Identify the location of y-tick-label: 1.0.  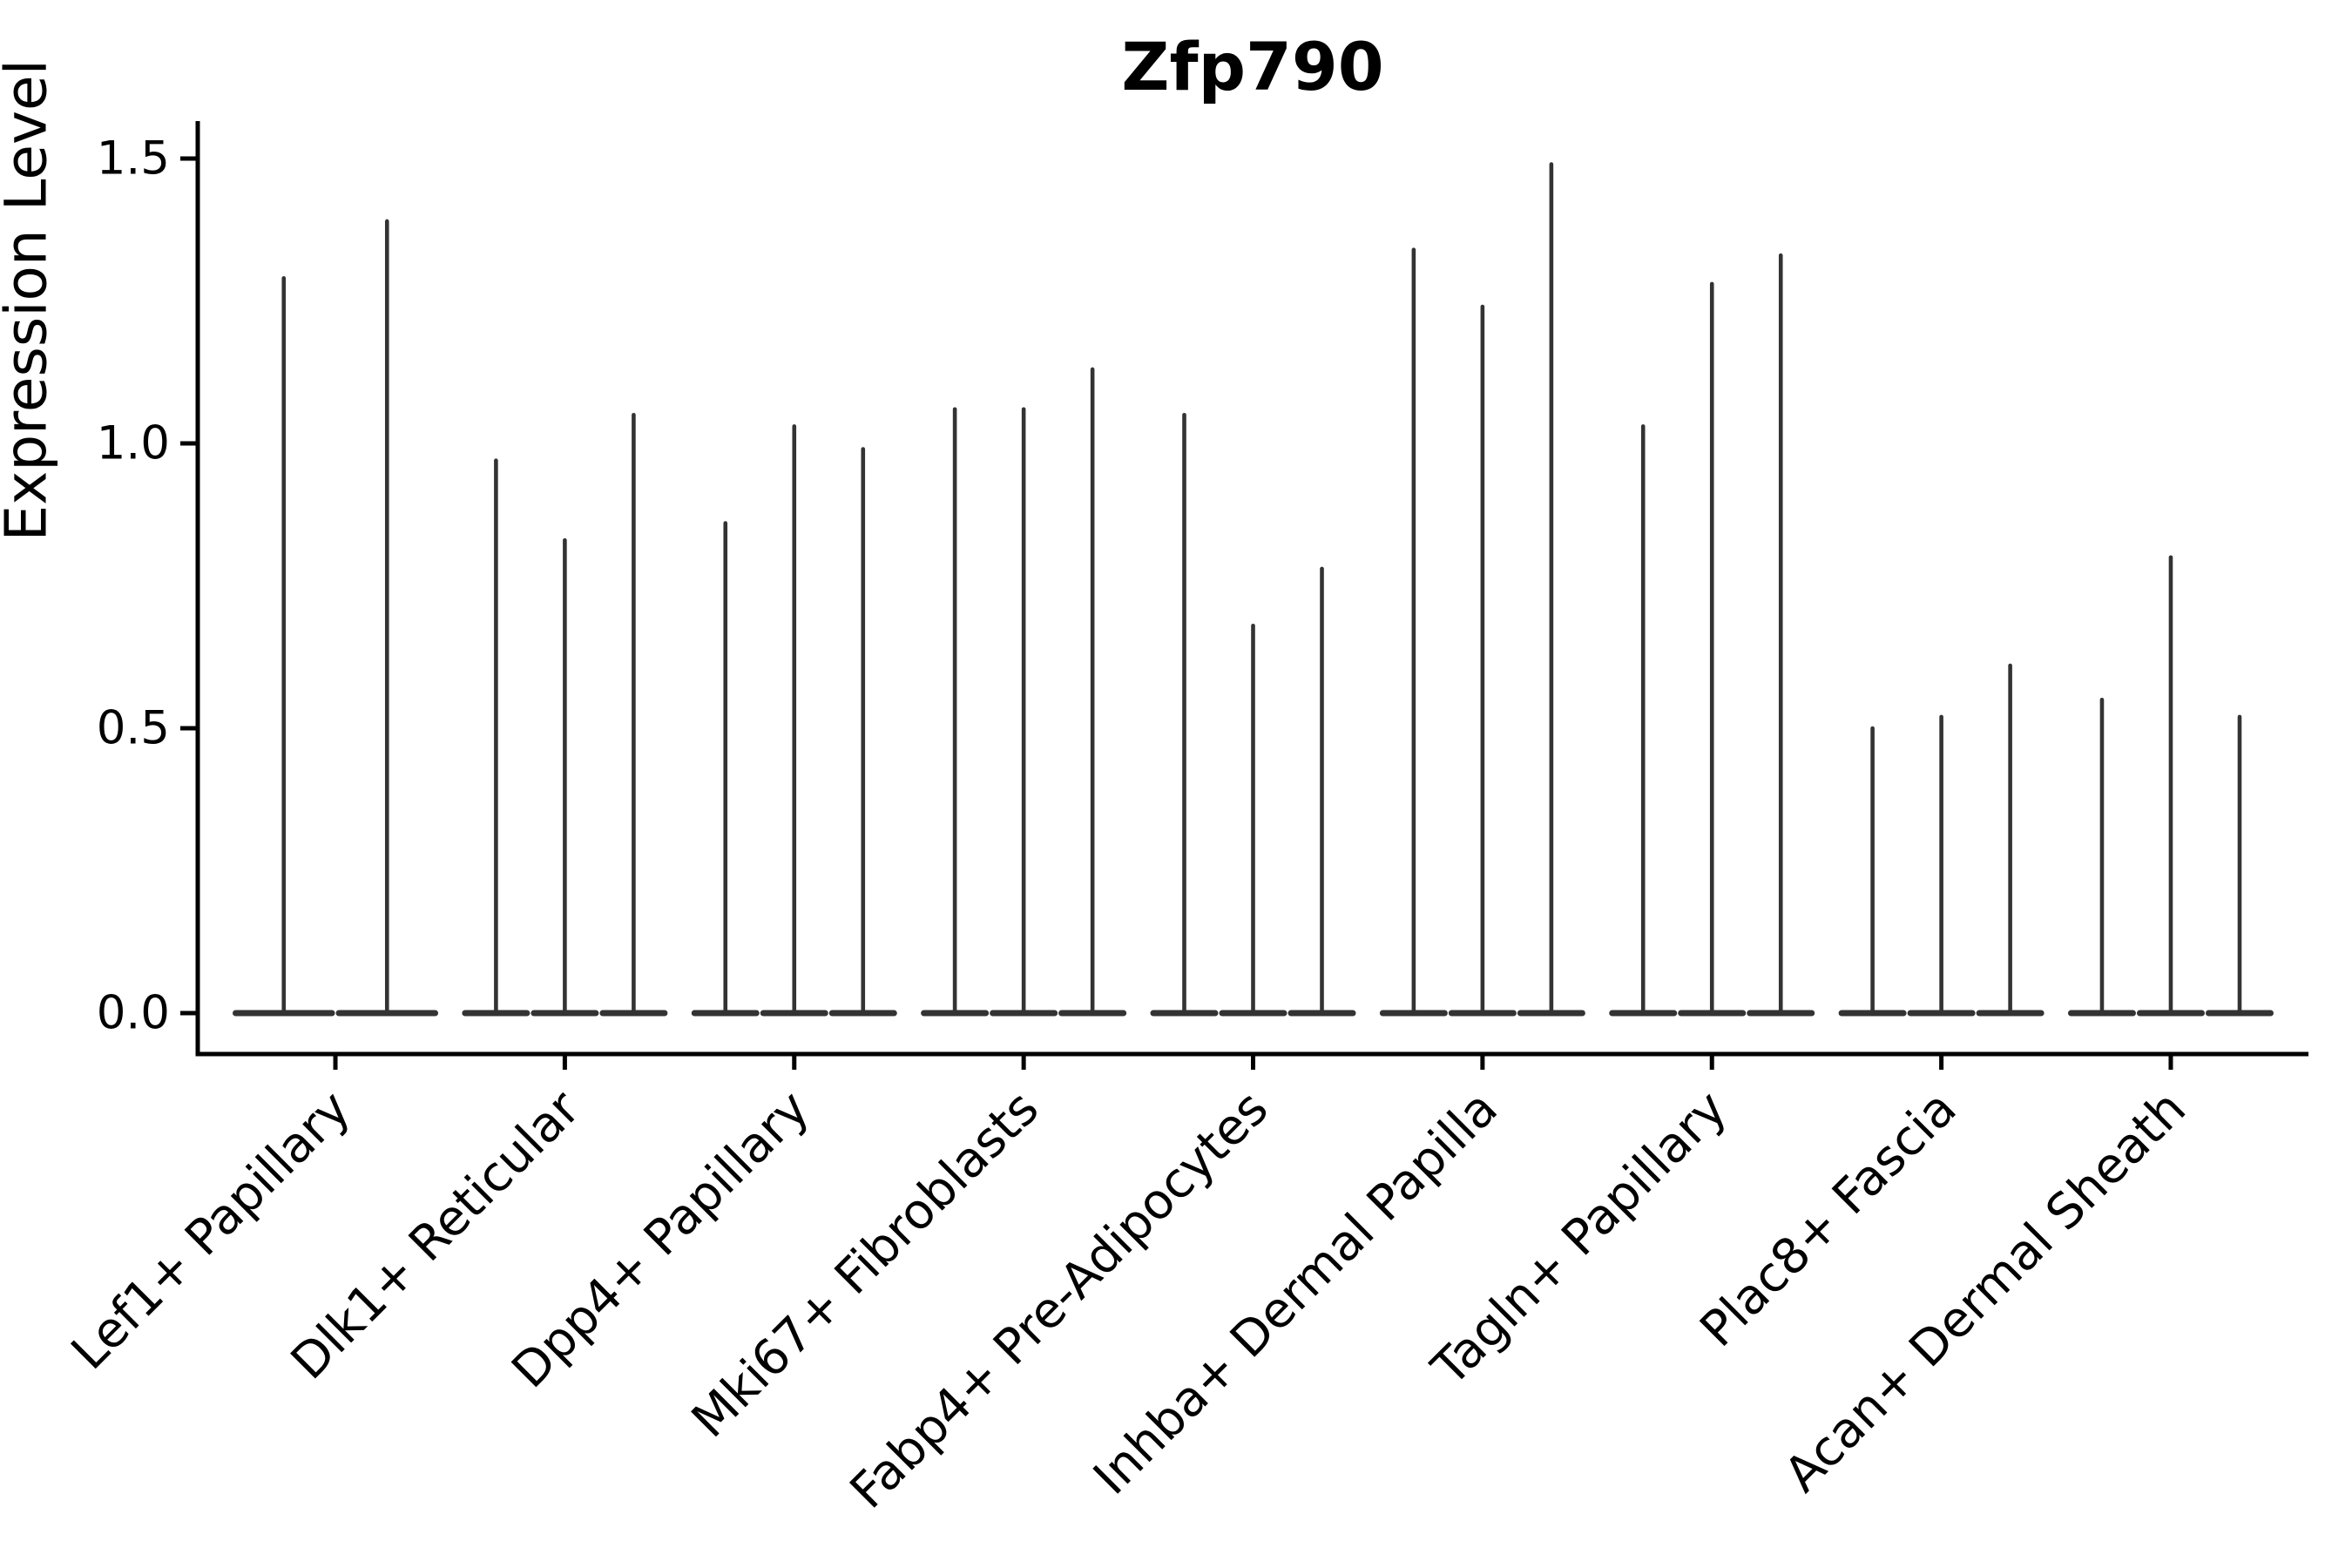
(134, 443).